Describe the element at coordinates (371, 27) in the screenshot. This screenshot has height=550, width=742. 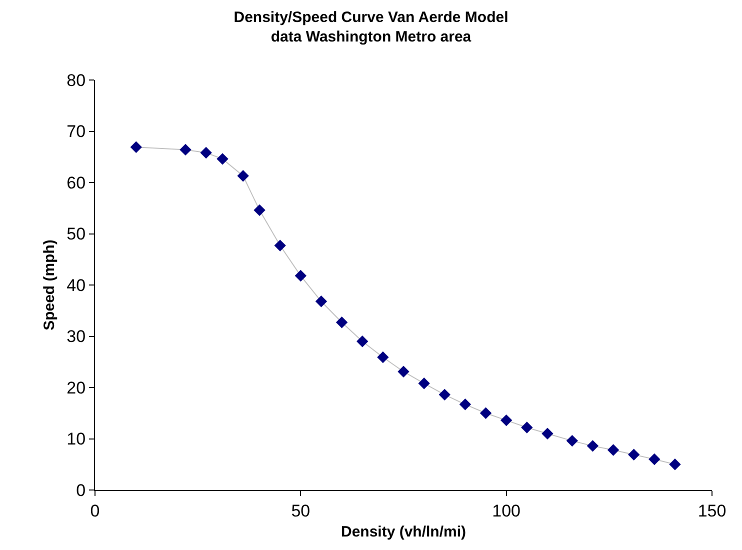
I see `chart-title: Density/Speed Curve Van Aerde Model data Washington Metro area` at that location.